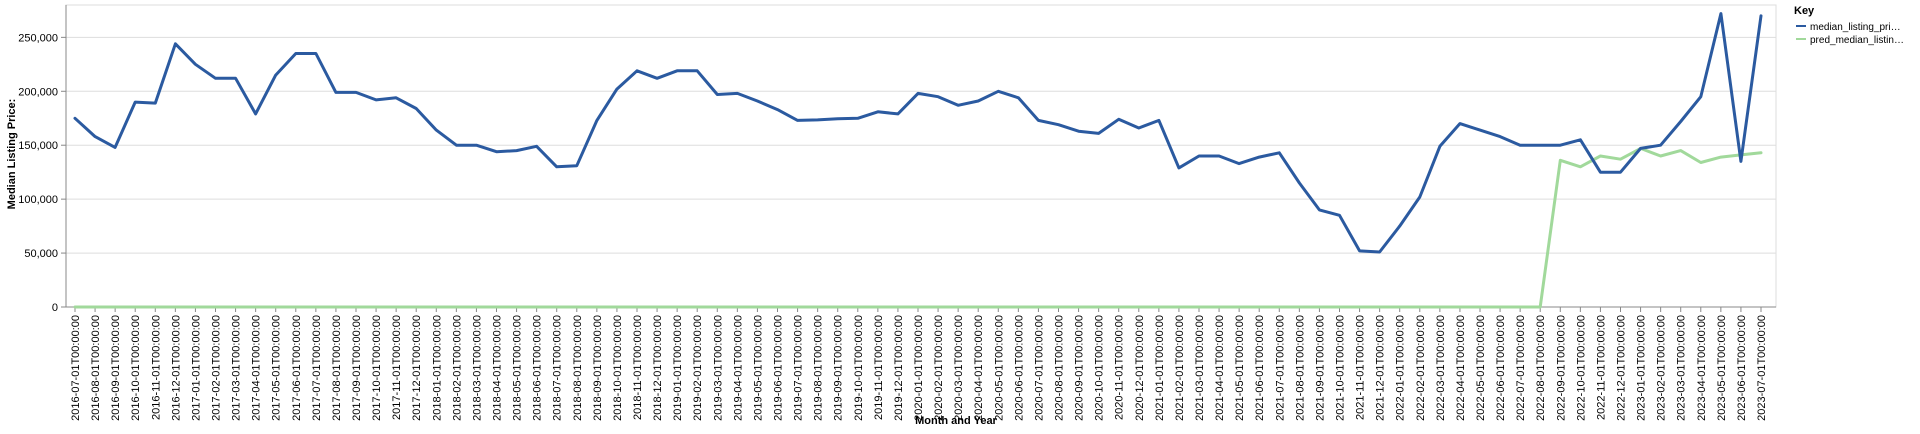 The width and height of the screenshot is (1920, 434). Describe the element at coordinates (598, 368) in the screenshot. I see `x-tick-label: 2018-09-01T00:00:00` at that location.